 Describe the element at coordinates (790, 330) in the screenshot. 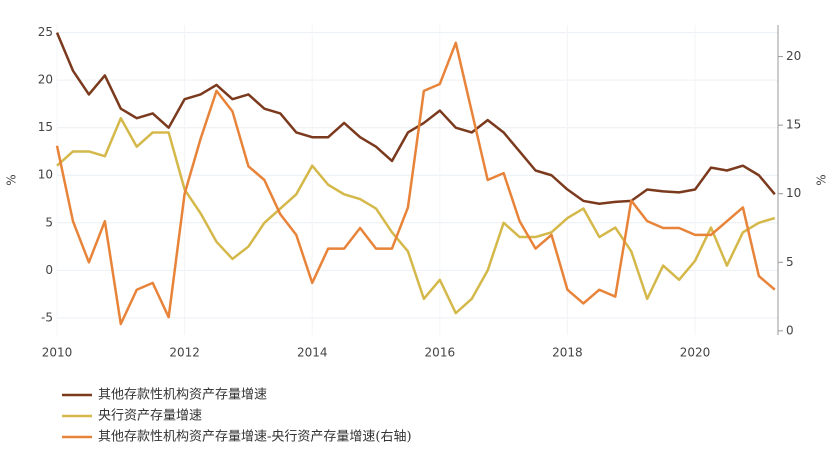

I see `y2-tick-label: 0` at that location.